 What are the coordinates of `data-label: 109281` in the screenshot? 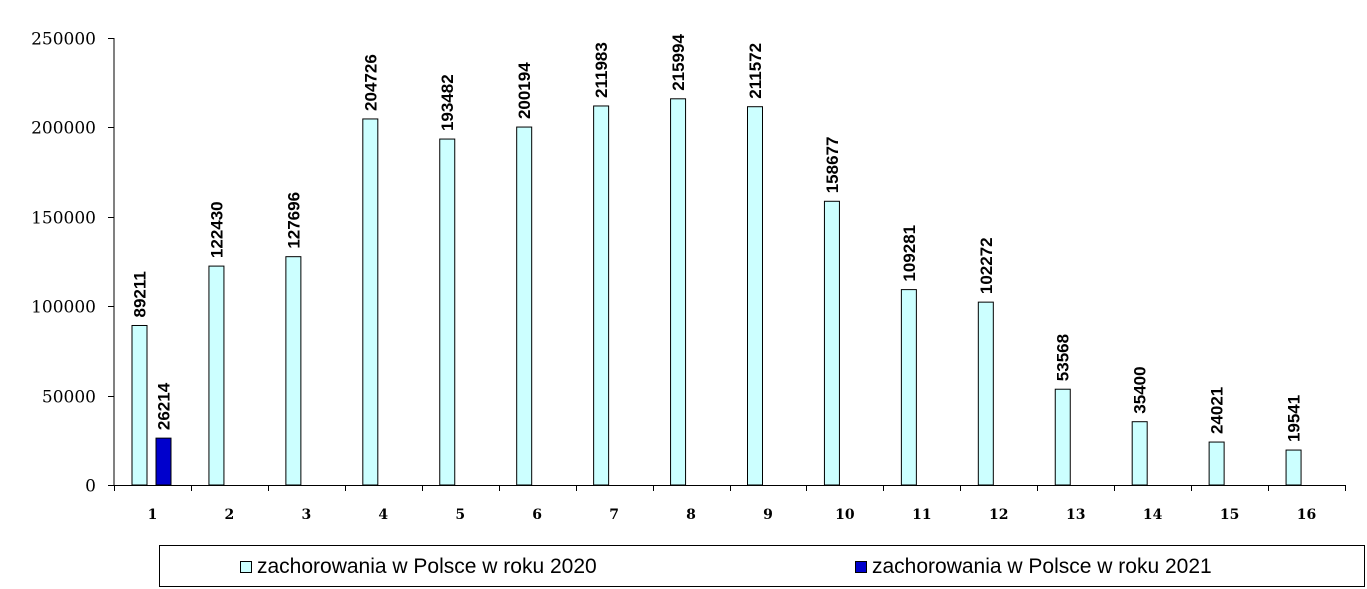 It's located at (909, 253).